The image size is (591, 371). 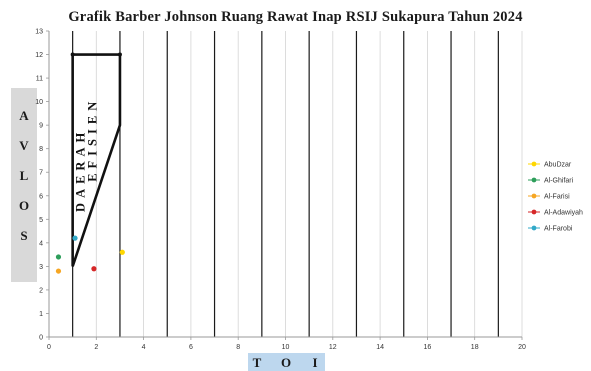 I want to click on y-axis-label-box, so click(x=24, y=185).